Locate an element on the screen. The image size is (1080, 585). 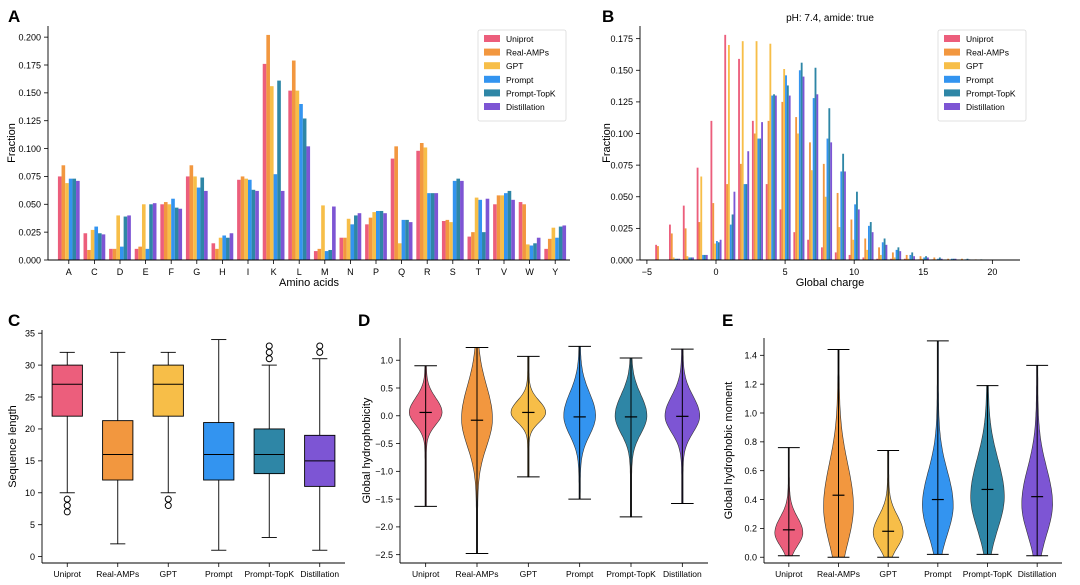
y-axis-title: Global hydrophobic moment is located at coordinates (729, 451).